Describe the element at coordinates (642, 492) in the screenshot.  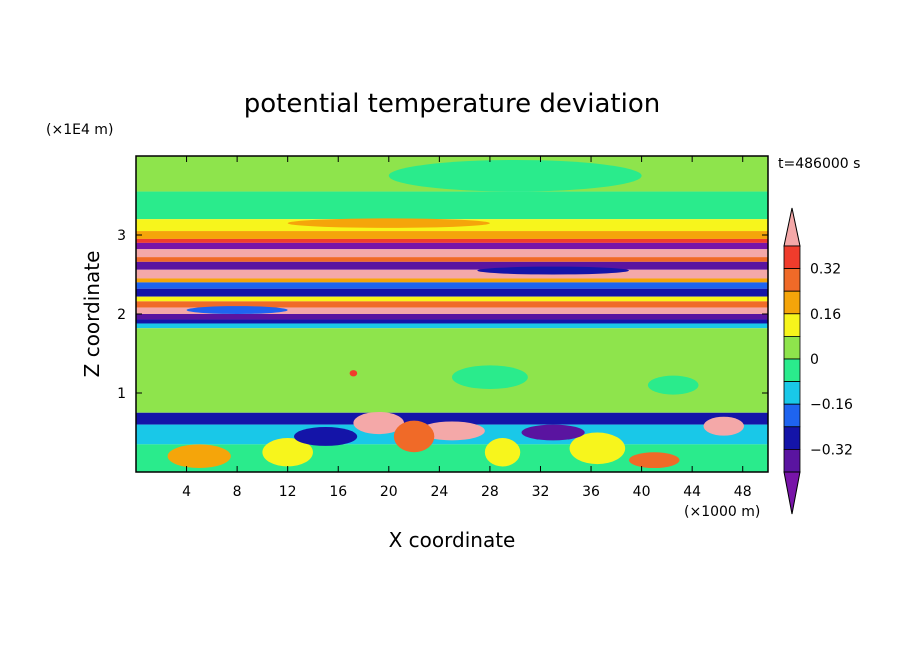
I see `x-tick-label: 40` at that location.